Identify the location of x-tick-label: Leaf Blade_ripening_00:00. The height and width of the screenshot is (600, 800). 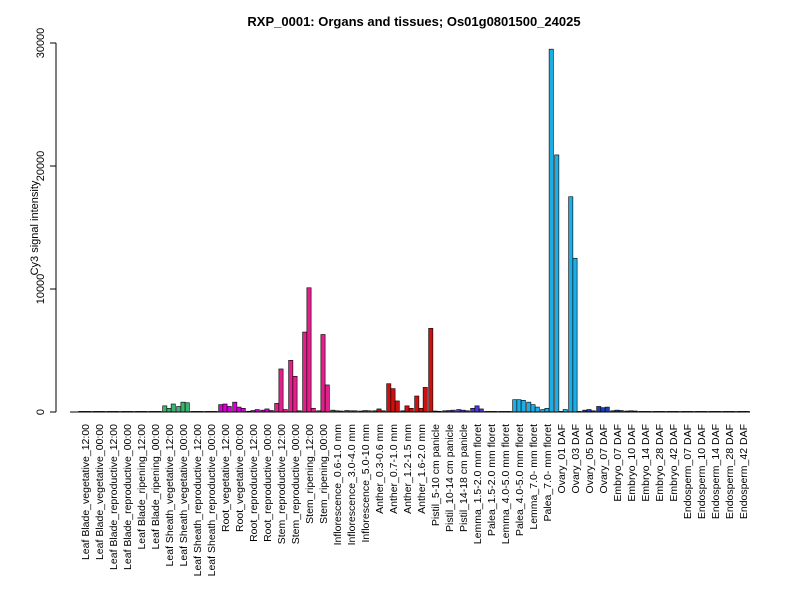
(156, 487).